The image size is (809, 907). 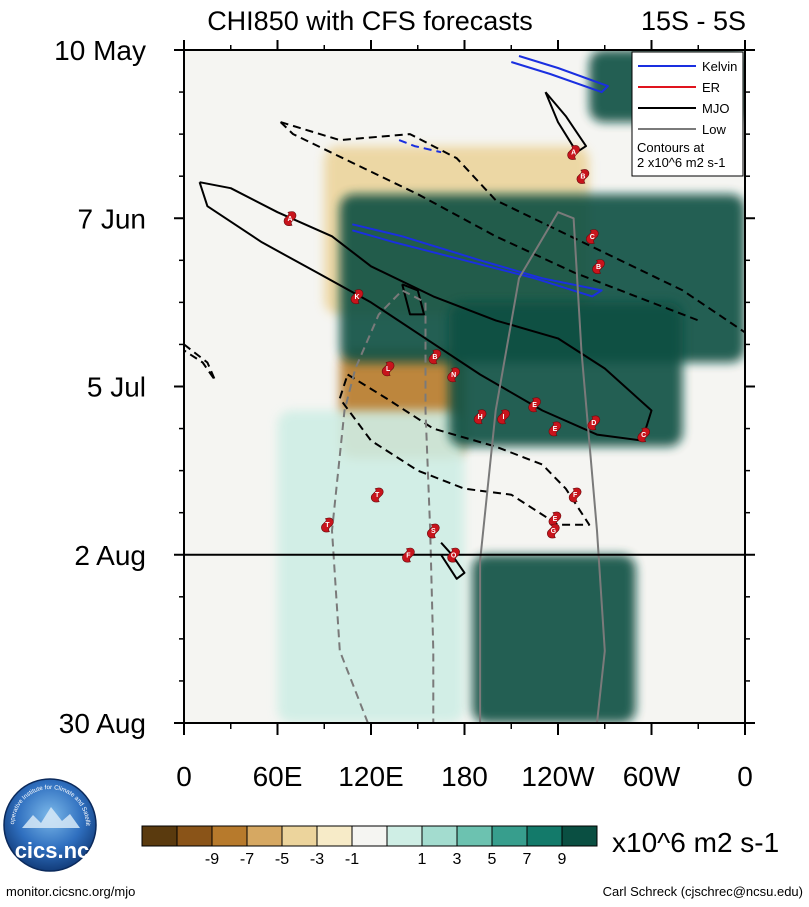 I want to click on storm-marker: L, so click(x=388, y=369).